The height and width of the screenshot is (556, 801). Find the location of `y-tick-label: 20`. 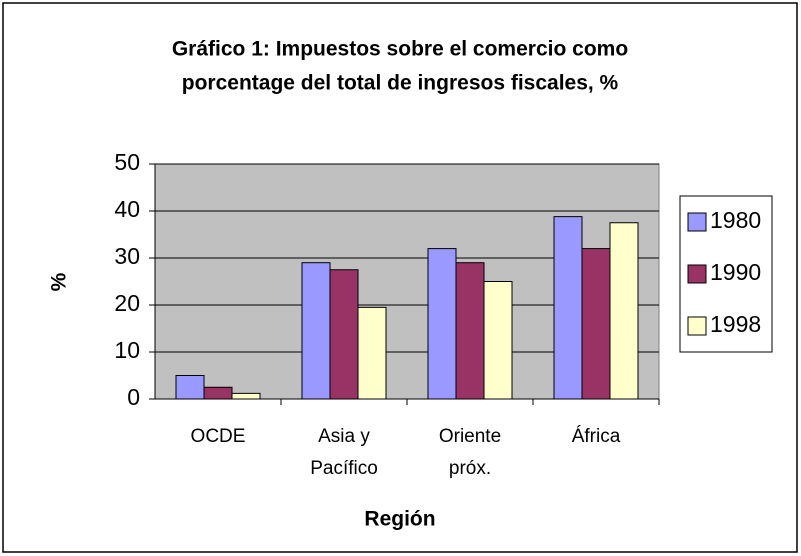

y-tick-label: 20 is located at coordinates (127, 303).